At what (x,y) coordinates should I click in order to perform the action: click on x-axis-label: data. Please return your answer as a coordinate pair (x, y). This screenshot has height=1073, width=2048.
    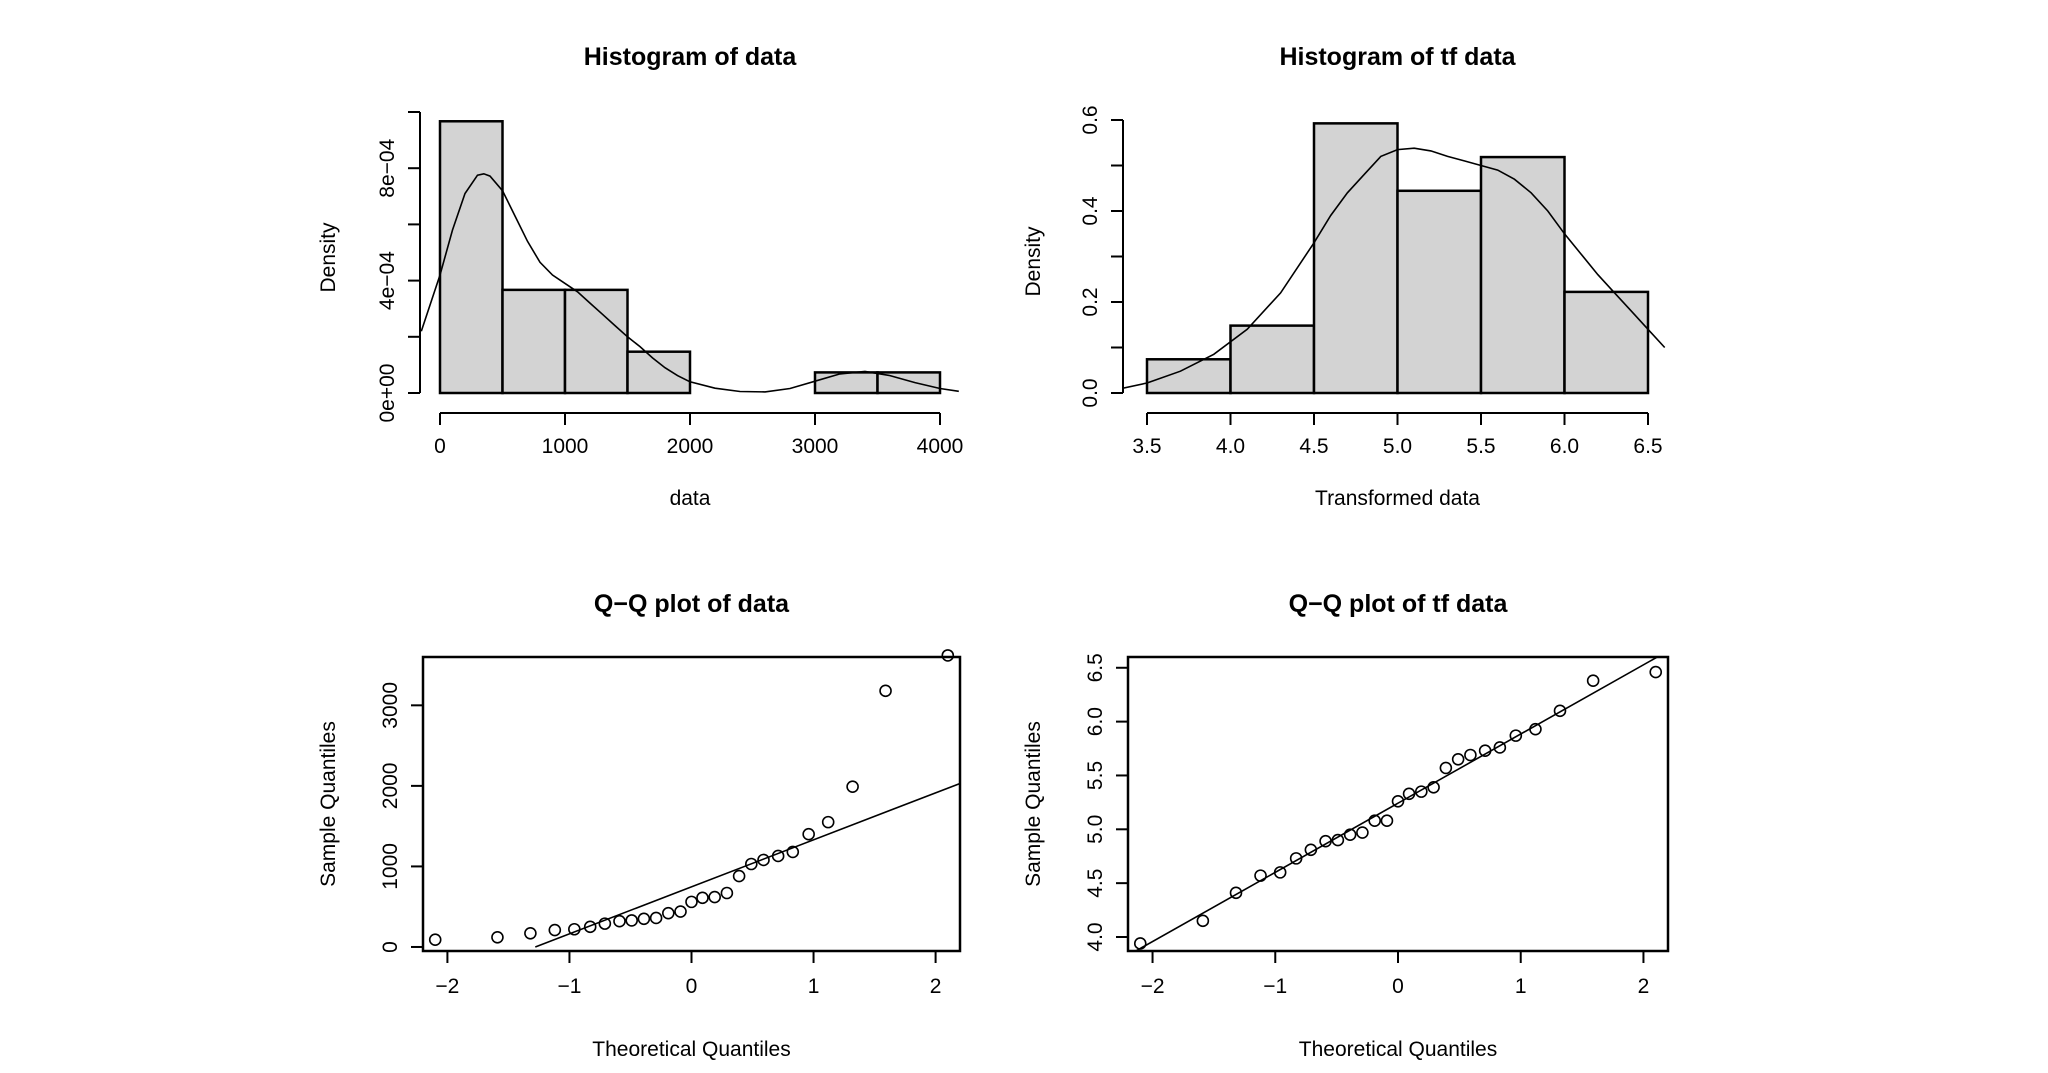
    Looking at the image, I should click on (690, 498).